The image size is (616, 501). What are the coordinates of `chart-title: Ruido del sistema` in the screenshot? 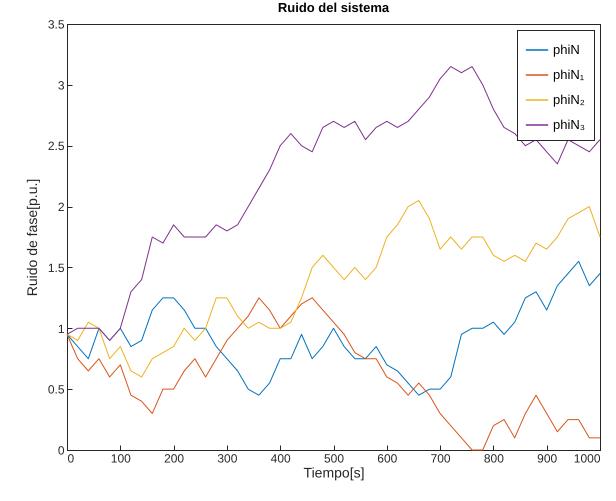 It's located at (334, 7).